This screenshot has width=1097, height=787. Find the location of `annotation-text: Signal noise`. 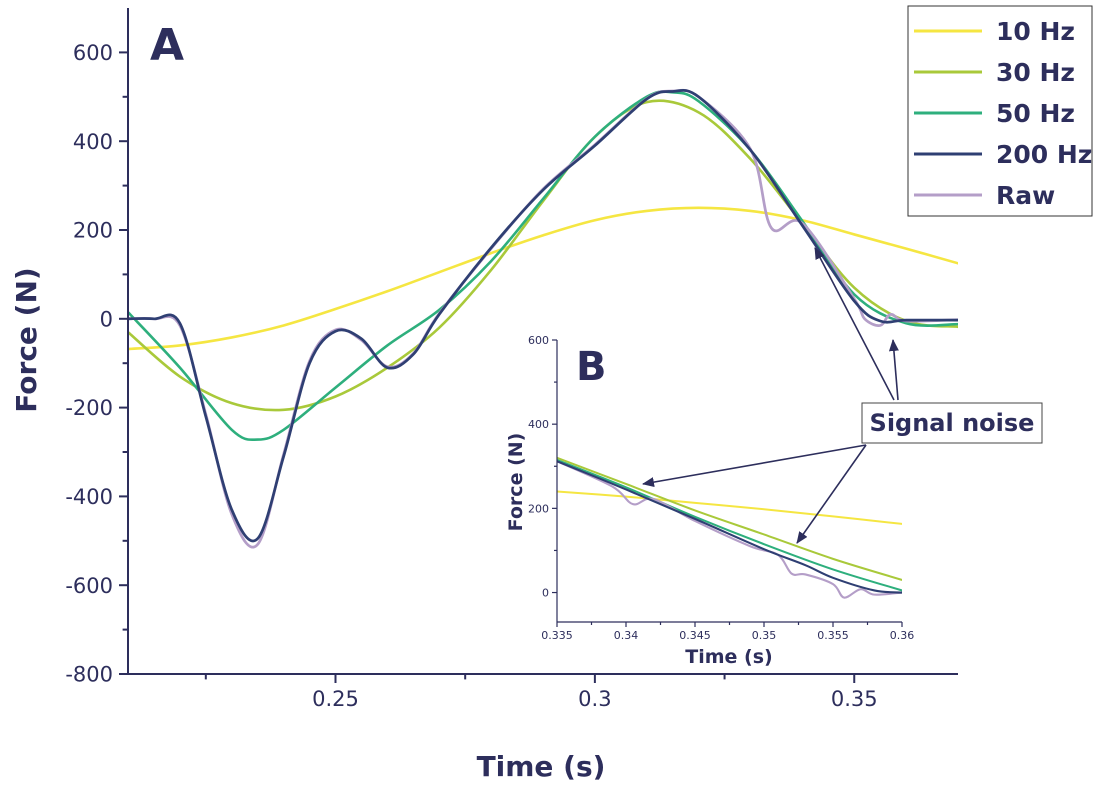

annotation-text: Signal noise is located at coordinates (952, 423).